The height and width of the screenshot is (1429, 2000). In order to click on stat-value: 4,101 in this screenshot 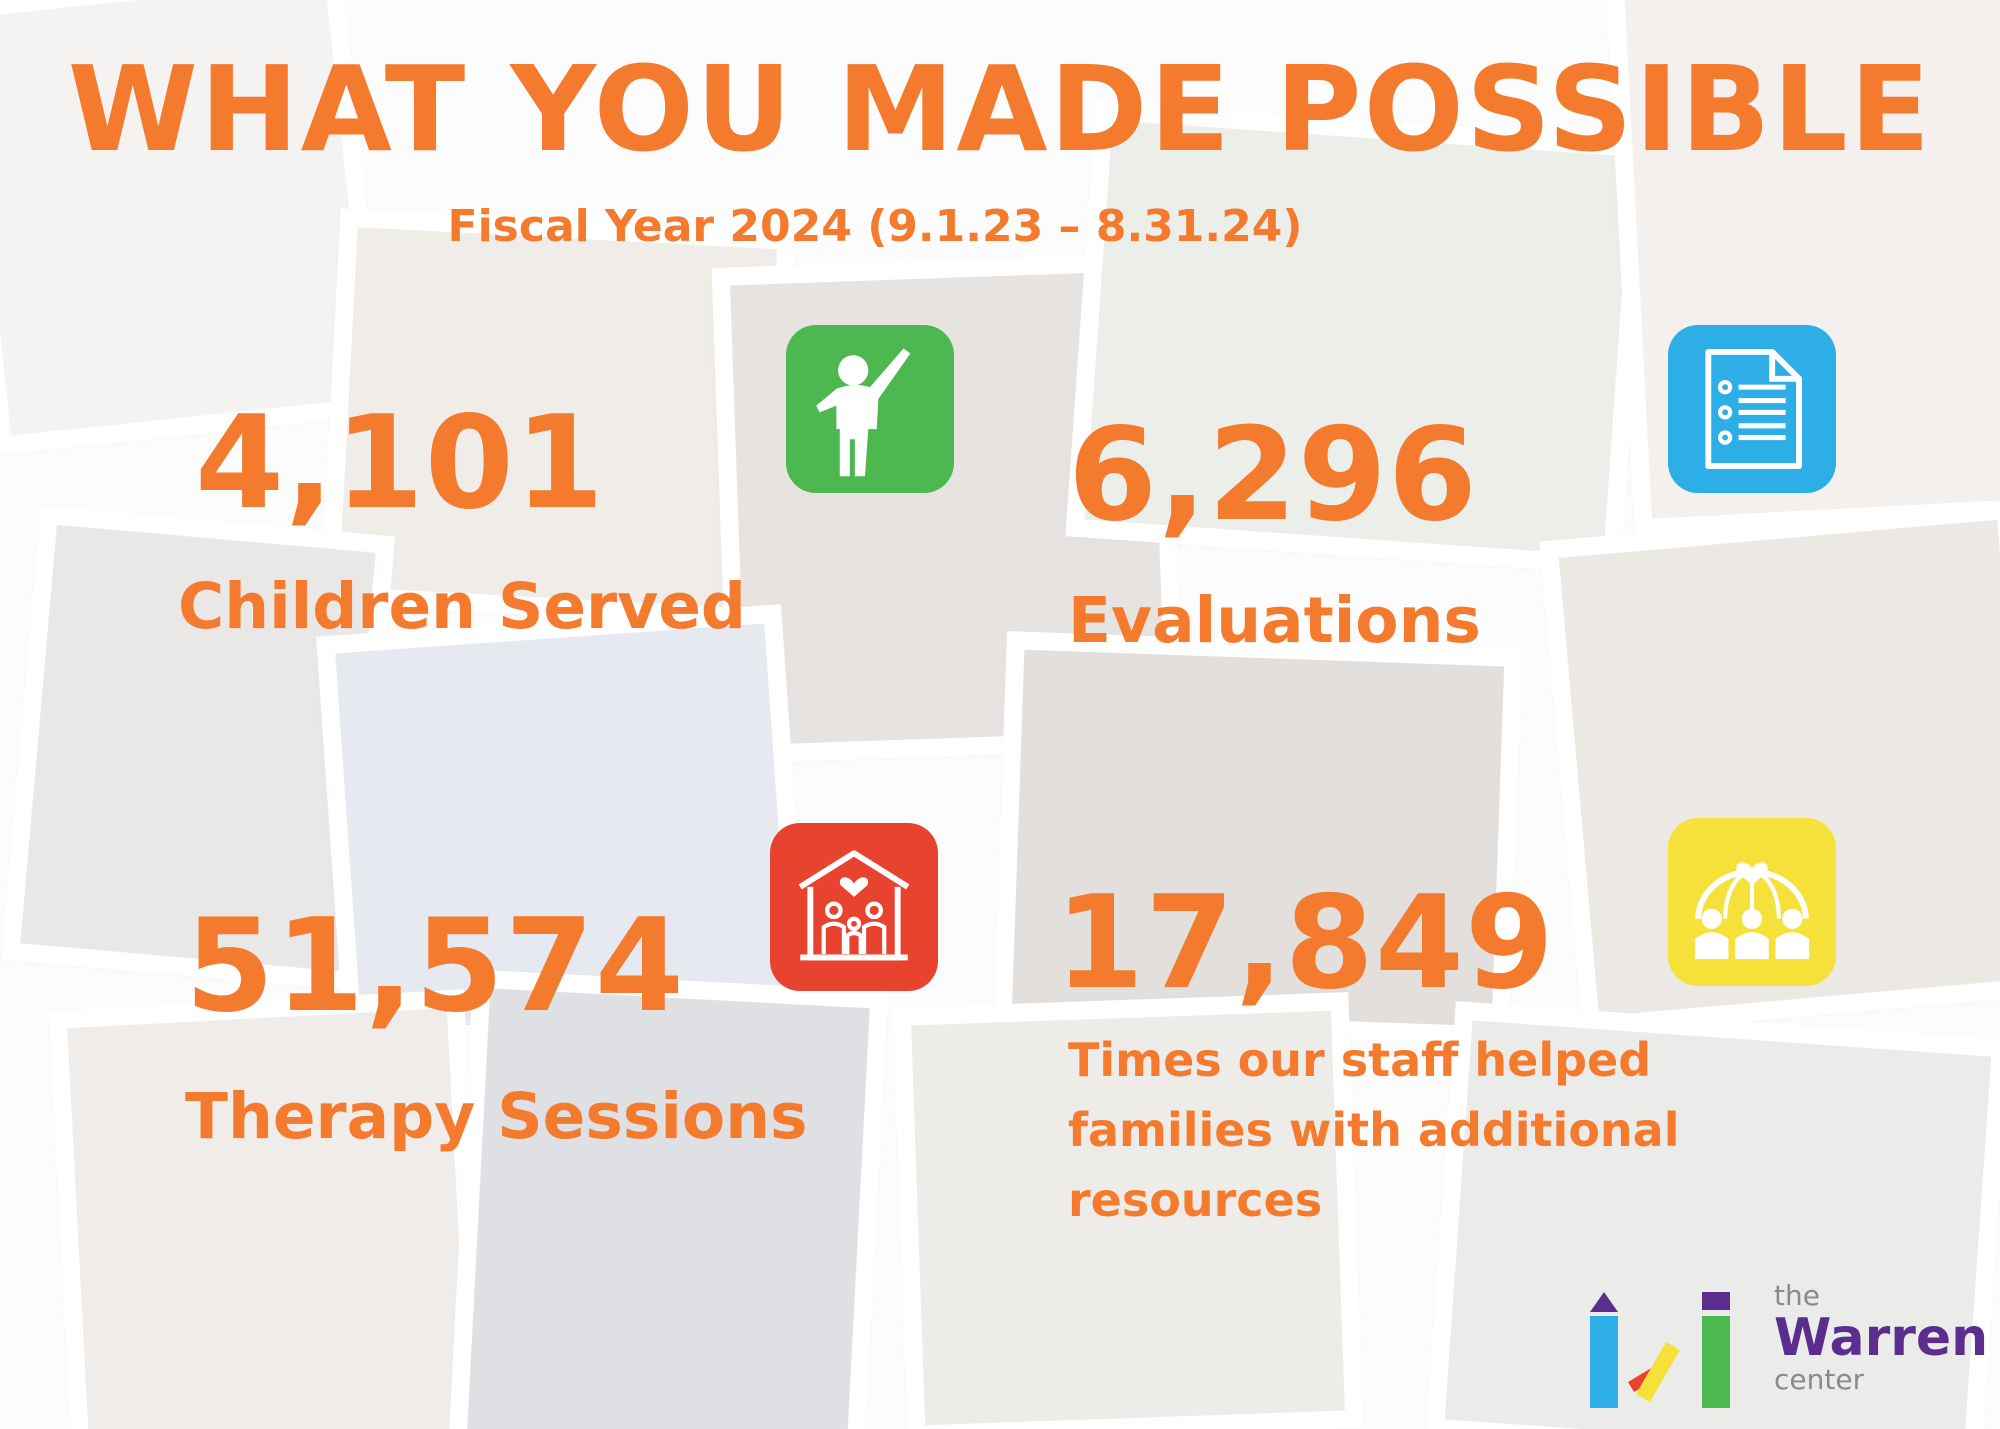, I will do `click(400, 463)`.